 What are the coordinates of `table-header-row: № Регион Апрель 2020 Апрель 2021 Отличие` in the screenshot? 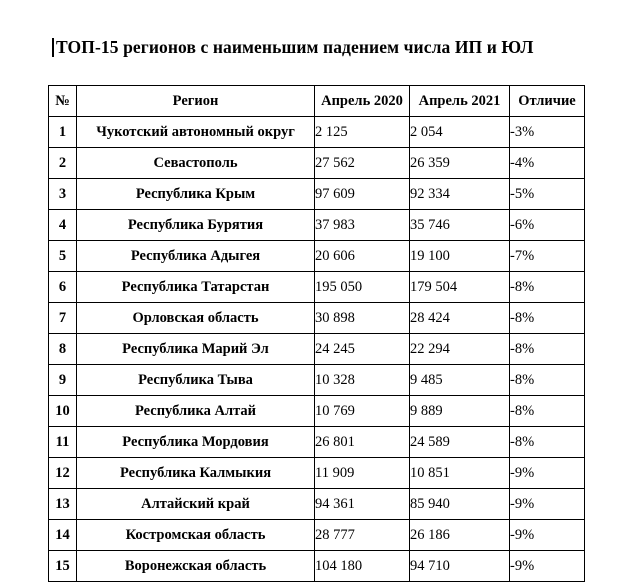 It's located at (316, 101).